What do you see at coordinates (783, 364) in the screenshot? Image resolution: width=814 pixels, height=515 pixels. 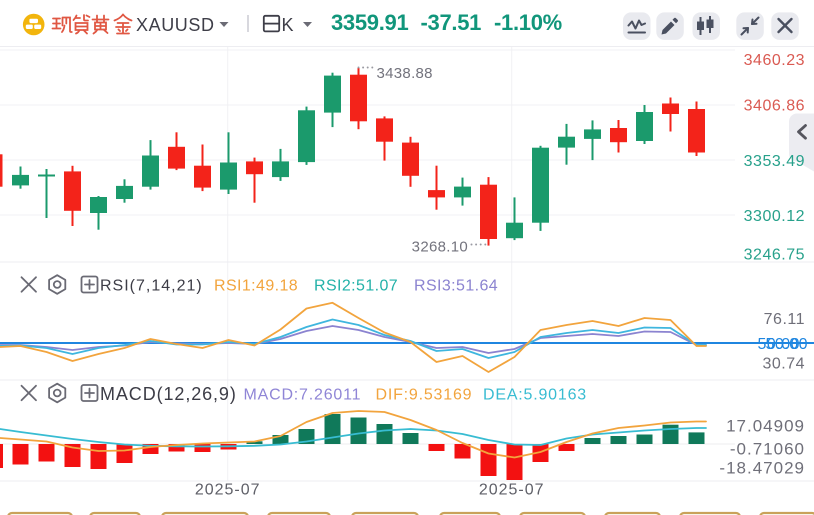 I see `svg-text: 30.74` at bounding box center [783, 364].